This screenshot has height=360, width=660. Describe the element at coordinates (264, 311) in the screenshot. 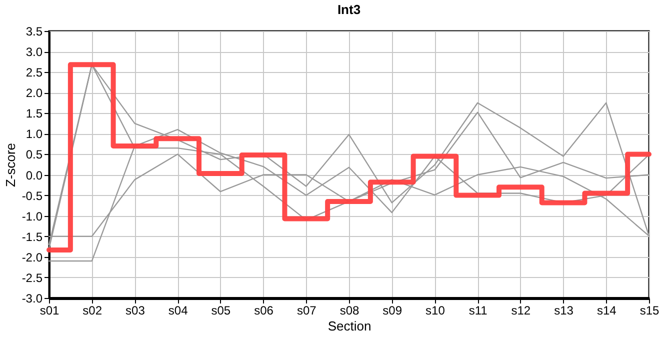

I see `x-tick-label: s06` at that location.